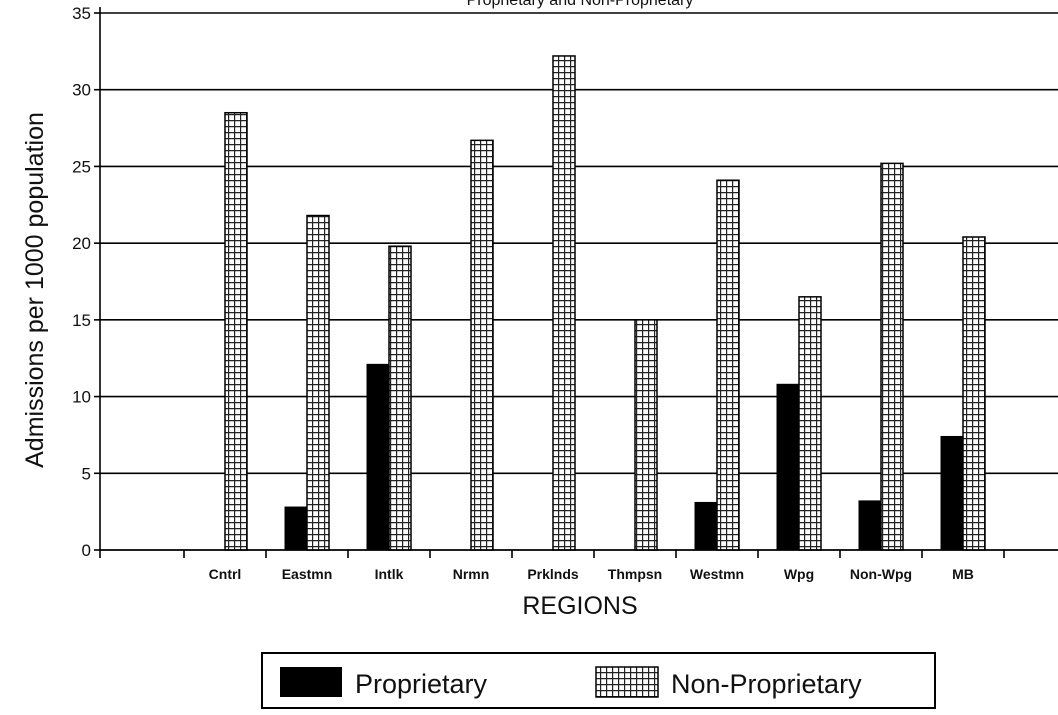 The width and height of the screenshot is (1058, 715). What do you see at coordinates (86, 282) in the screenshot?
I see `y-axis: 0 5 10 15 20 25 30 35` at bounding box center [86, 282].